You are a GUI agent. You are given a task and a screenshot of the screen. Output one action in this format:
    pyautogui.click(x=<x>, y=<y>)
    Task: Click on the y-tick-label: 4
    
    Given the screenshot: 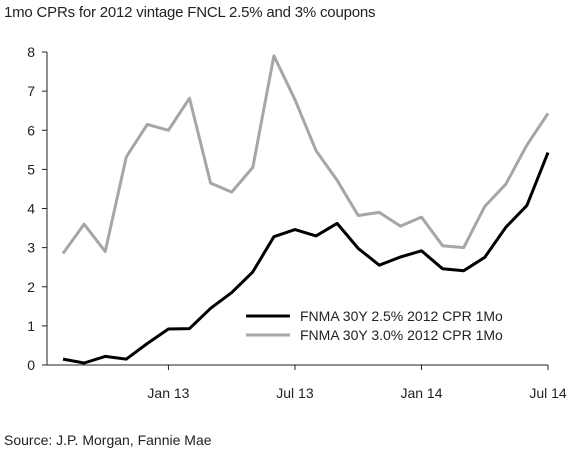 What is the action you would take?
    pyautogui.click(x=31, y=209)
    